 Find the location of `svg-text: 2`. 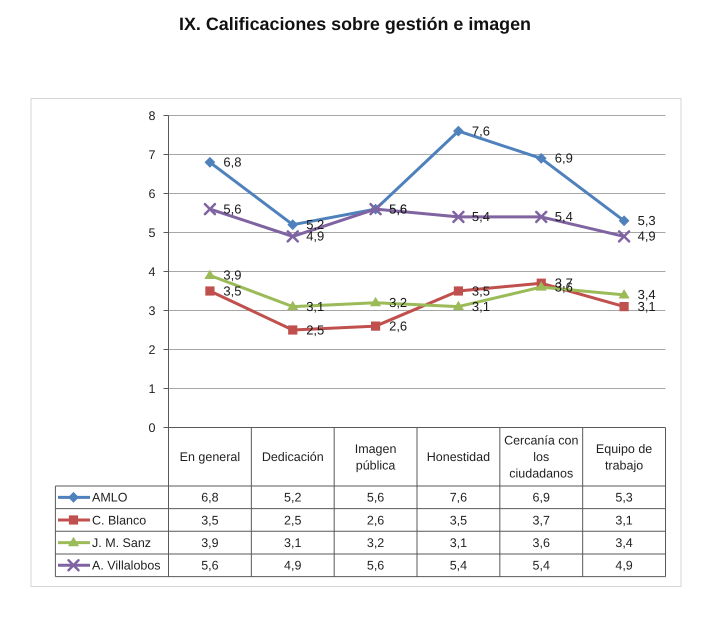

svg-text: 2 is located at coordinates (152, 350).